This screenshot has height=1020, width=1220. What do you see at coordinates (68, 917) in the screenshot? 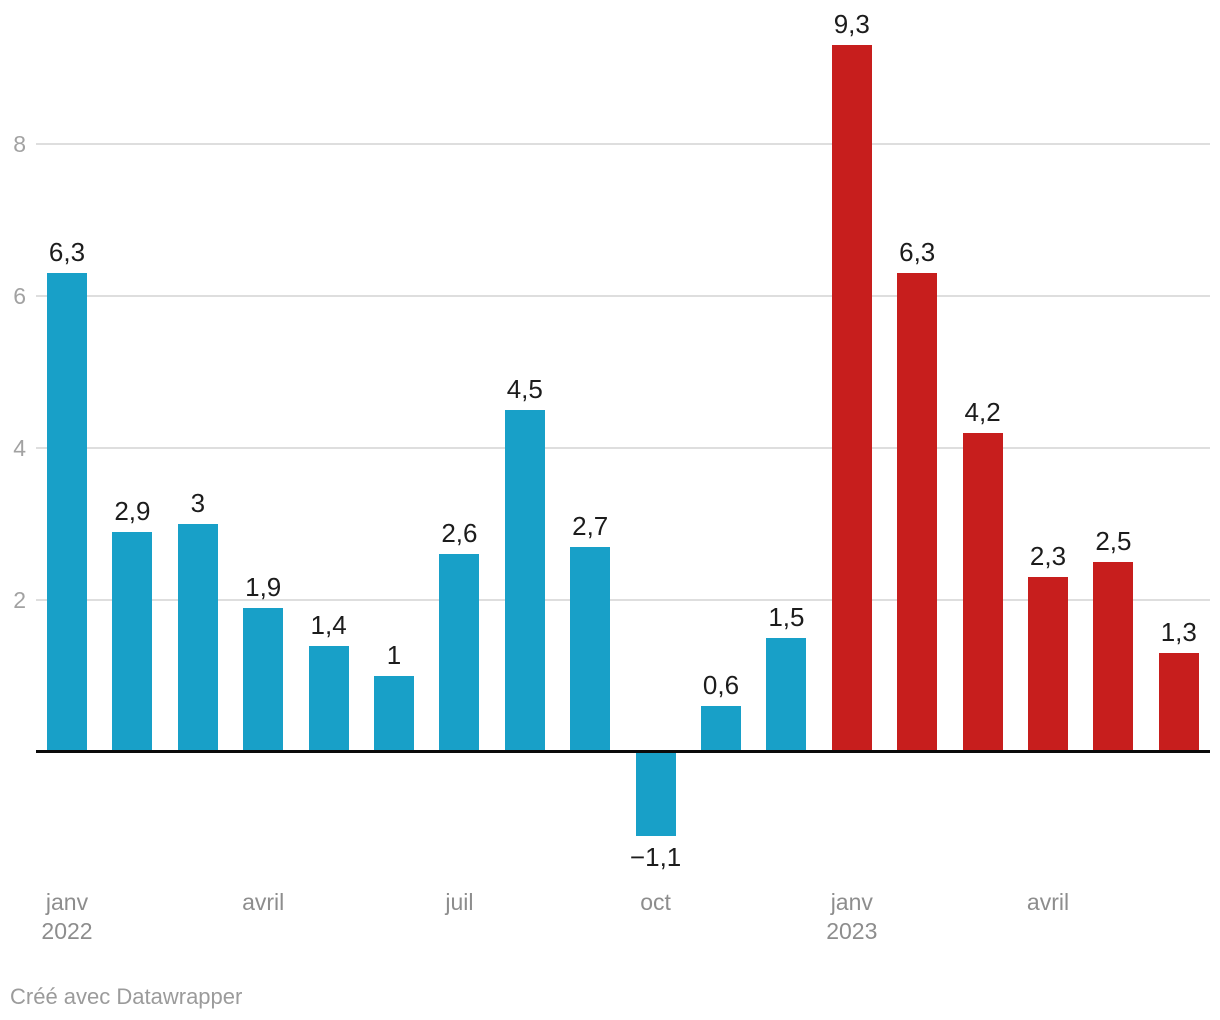
I see `x-axis-tick-label: janv 2022` at bounding box center [68, 917].